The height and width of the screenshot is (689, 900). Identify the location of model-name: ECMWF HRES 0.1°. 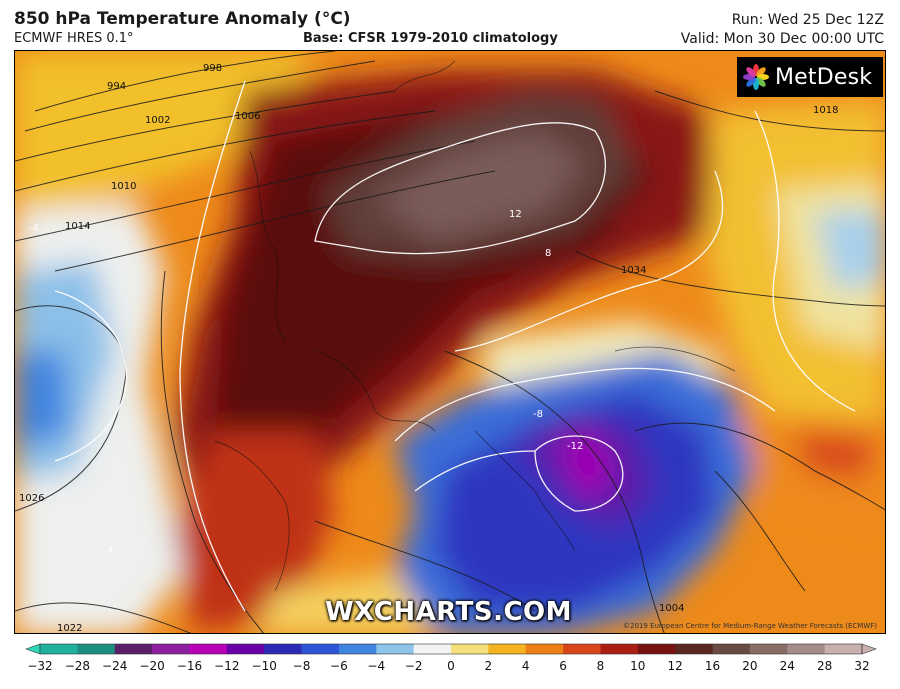
(74, 38).